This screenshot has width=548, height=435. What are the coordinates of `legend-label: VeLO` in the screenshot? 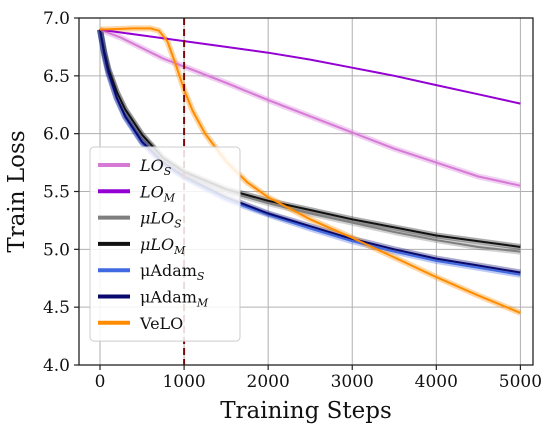 It's located at (161, 323).